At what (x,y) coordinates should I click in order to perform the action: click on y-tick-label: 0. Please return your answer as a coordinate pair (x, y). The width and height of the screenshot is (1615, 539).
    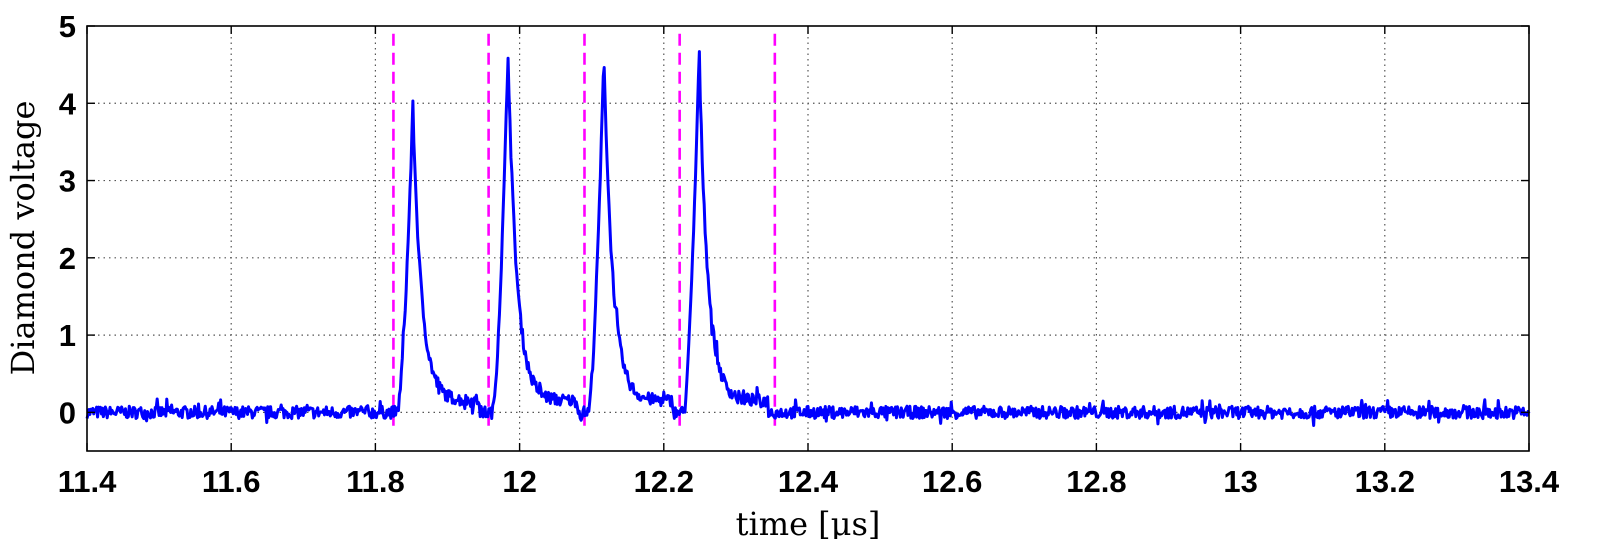
    Looking at the image, I should click on (67, 412).